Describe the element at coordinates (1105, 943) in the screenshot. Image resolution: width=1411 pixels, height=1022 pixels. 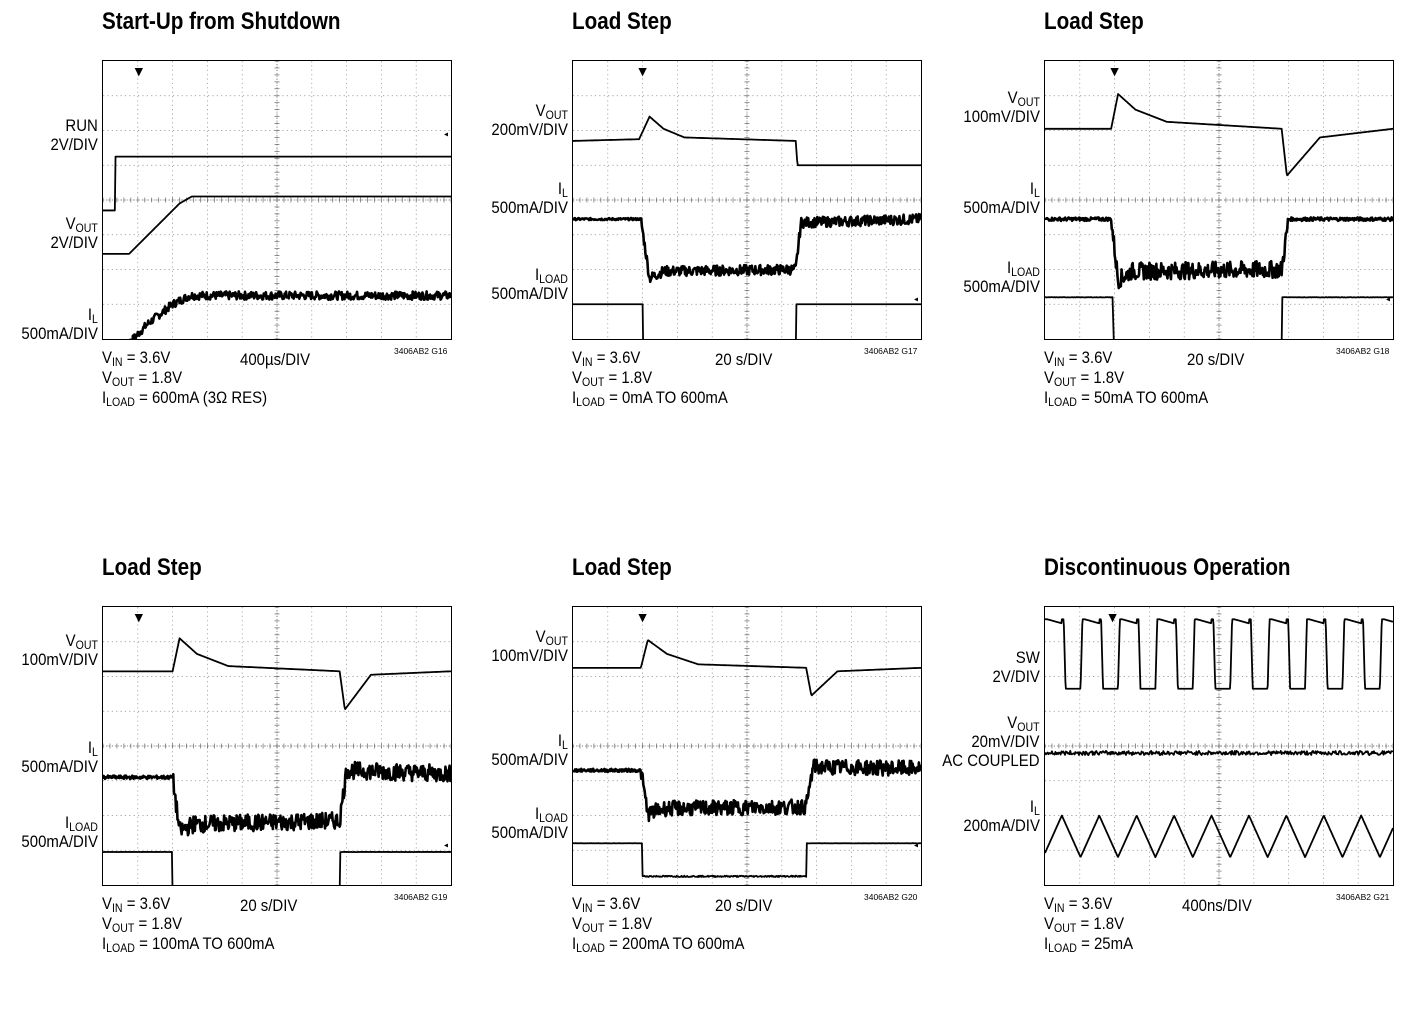
I see `condition-value: = 25mA` at that location.